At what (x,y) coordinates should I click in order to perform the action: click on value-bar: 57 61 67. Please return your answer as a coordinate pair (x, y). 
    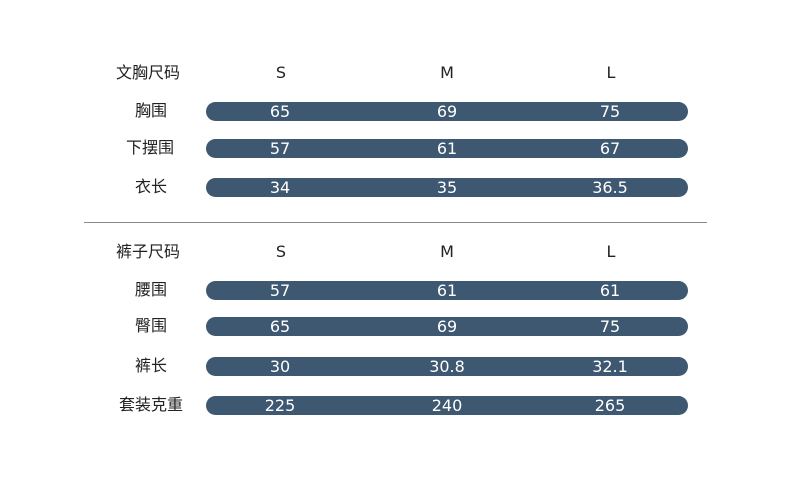
    Looking at the image, I should click on (447, 148).